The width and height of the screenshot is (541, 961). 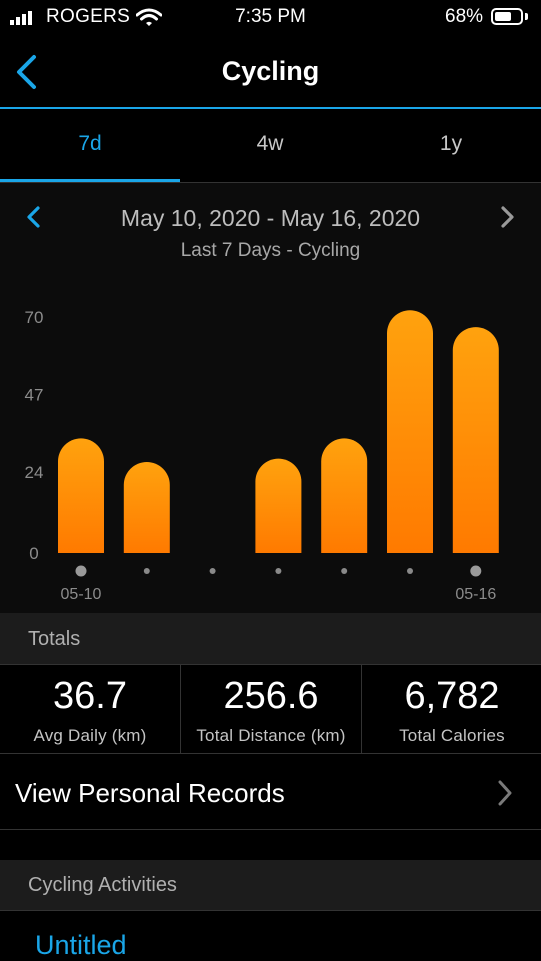 I want to click on activities-label: Cycling Activities, so click(x=102, y=885).